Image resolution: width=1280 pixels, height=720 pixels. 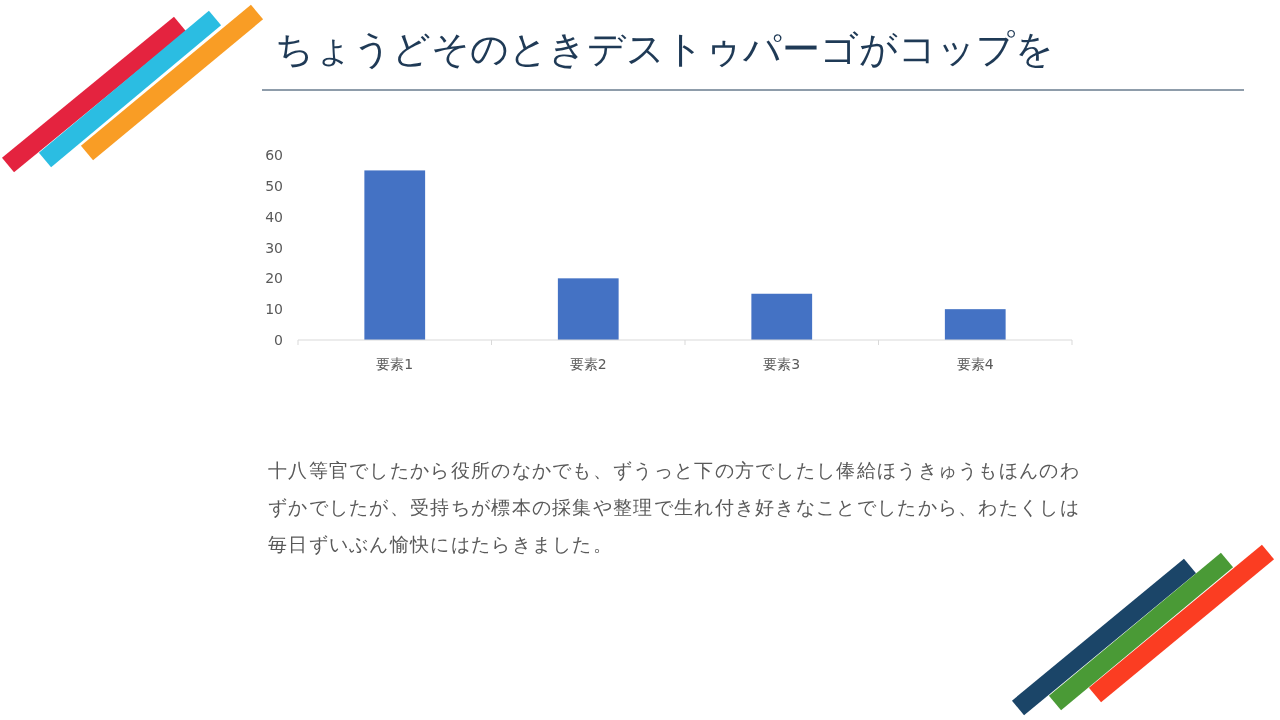 I want to click on x-tick-label: 要素1, so click(x=395, y=364).